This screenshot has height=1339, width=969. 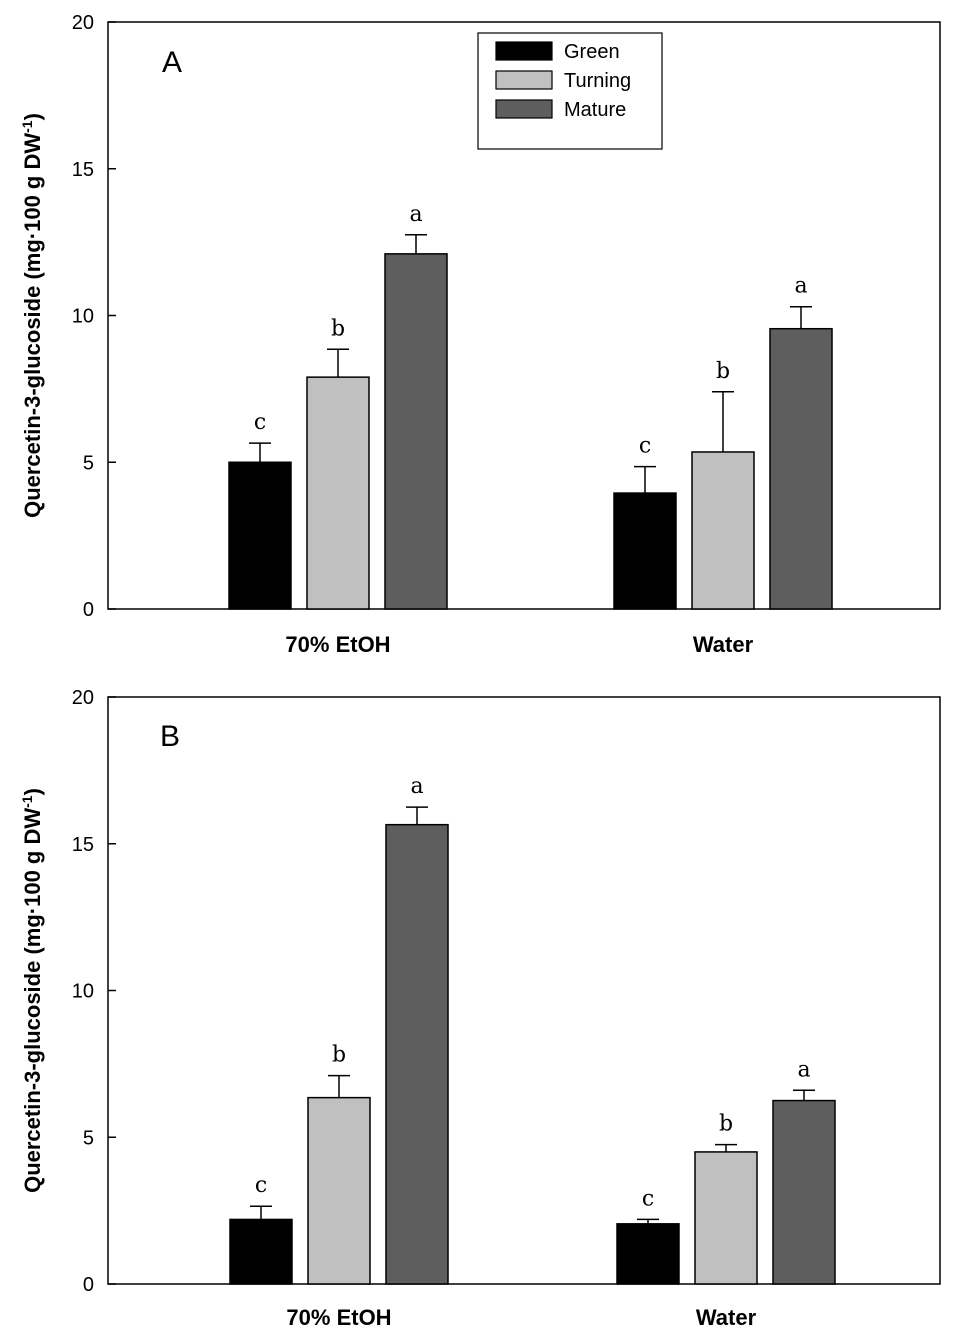 I want to click on legend-box, so click(x=570, y=91).